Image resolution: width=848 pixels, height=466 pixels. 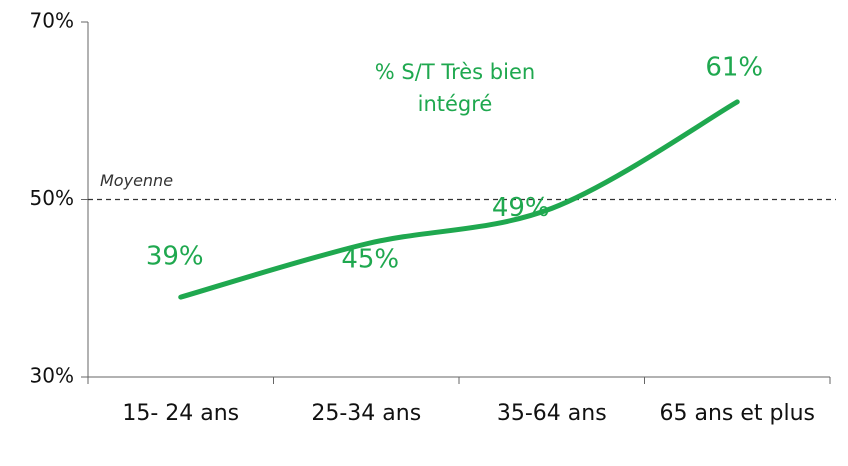 I want to click on y-tick-label: 30%, so click(x=52, y=376).